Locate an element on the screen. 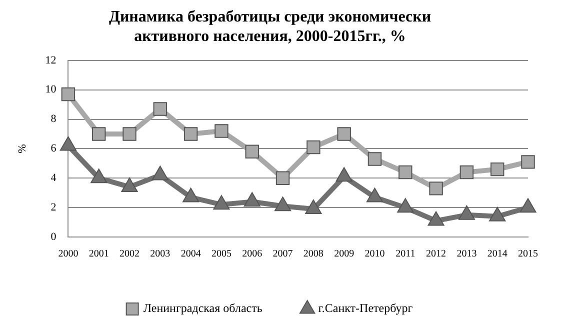  x-tick-label: 2001 is located at coordinates (98, 254).